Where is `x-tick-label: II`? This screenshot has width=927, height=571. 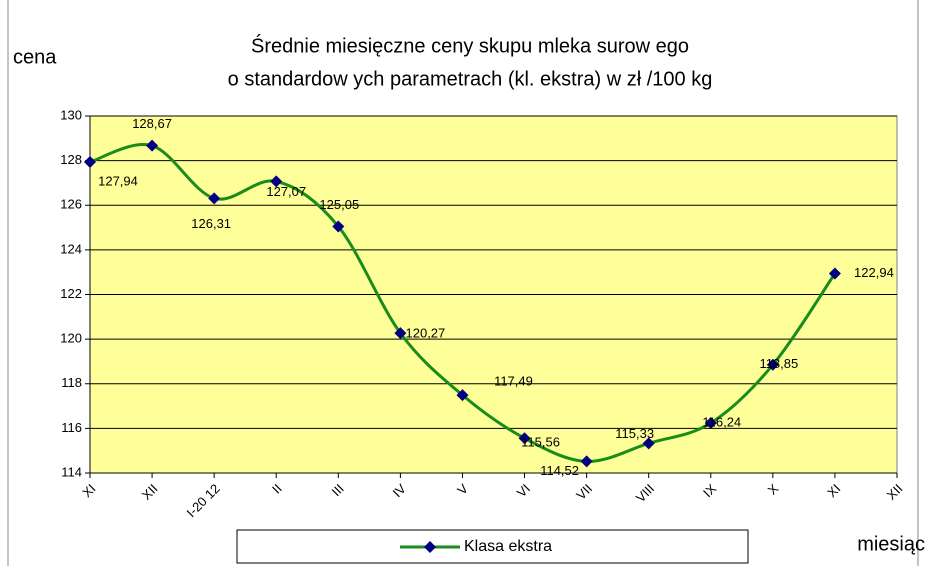
x-tick-label: II is located at coordinates (277, 489).